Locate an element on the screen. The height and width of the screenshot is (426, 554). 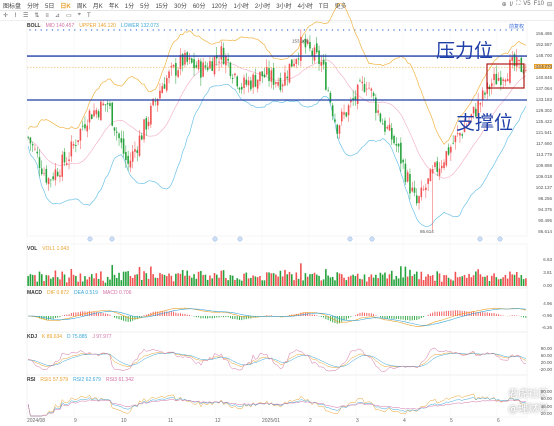
period-tab-4: 周K is located at coordinates (81, 6).